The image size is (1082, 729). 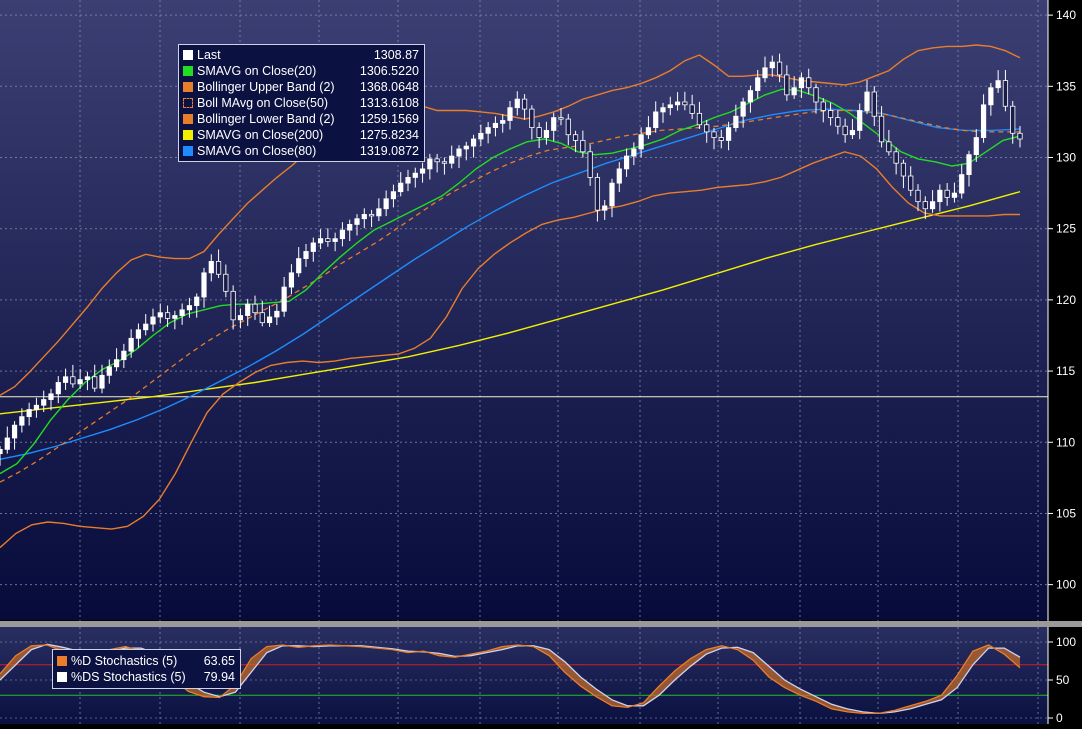 What do you see at coordinates (257, 151) in the screenshot?
I see `legend-label: SMAVG on Close(80)` at bounding box center [257, 151].